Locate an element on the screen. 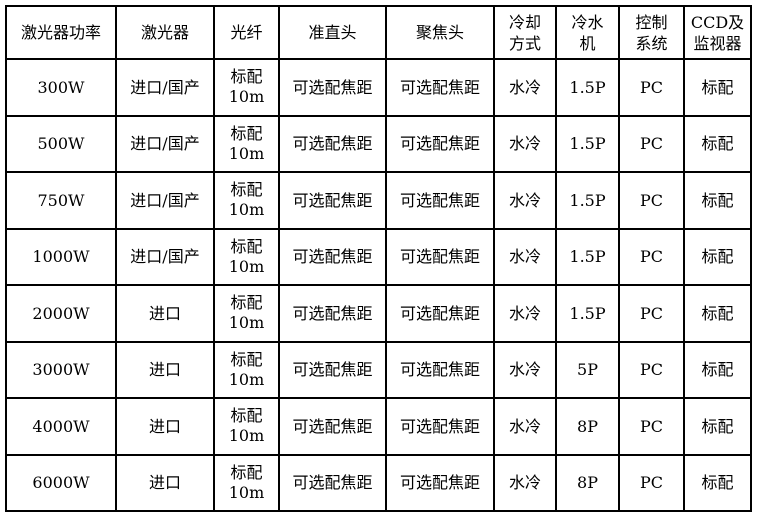  table-row: 1000W 进口/国产 标配 10m 可选配焦距 可选配焦距 水冷 1.5P PC 标配 is located at coordinates (378, 256).